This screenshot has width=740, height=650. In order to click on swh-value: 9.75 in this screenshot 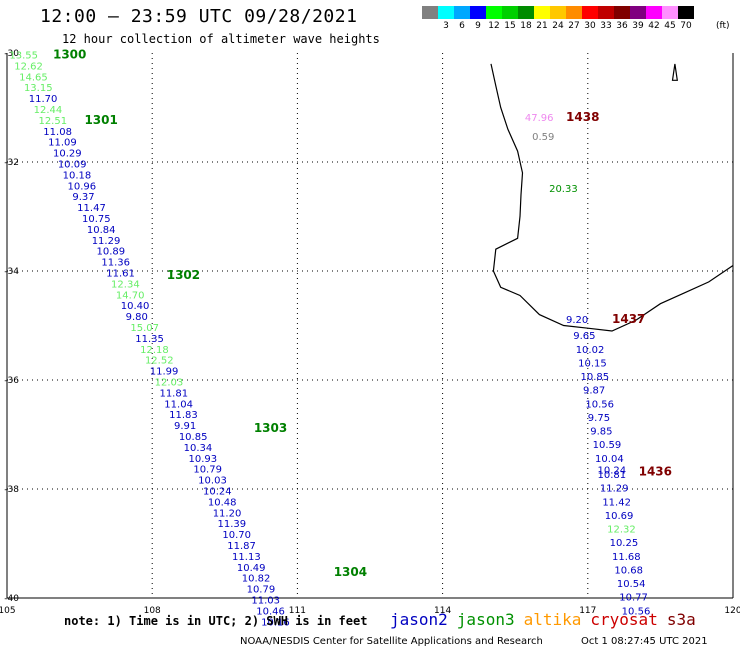, I will do `click(599, 418)`.